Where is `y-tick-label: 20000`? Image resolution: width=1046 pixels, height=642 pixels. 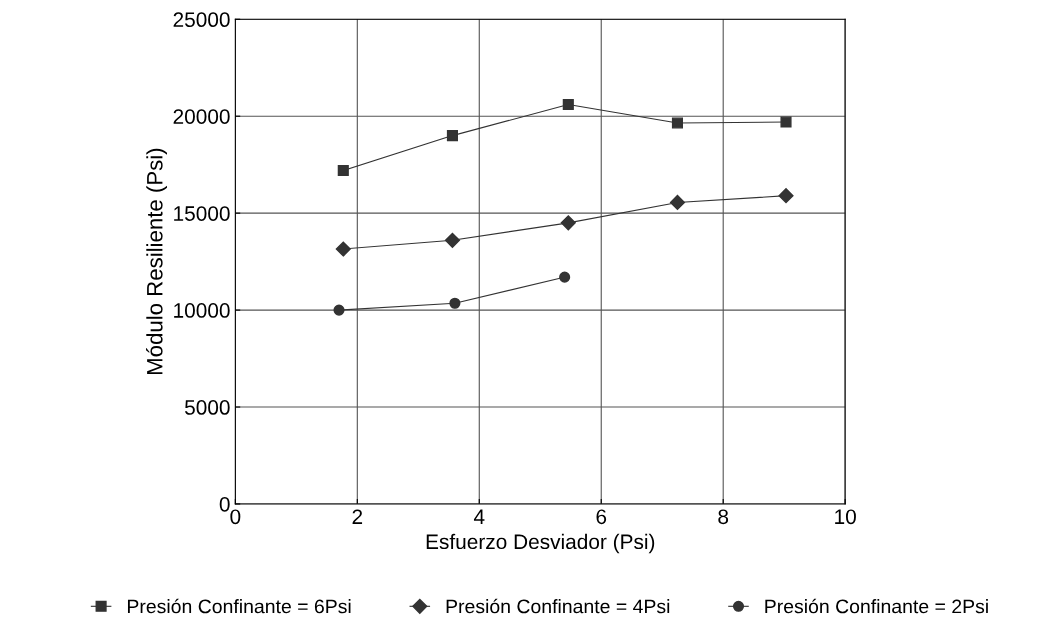 y-tick-label: 20000 is located at coordinates (201, 116).